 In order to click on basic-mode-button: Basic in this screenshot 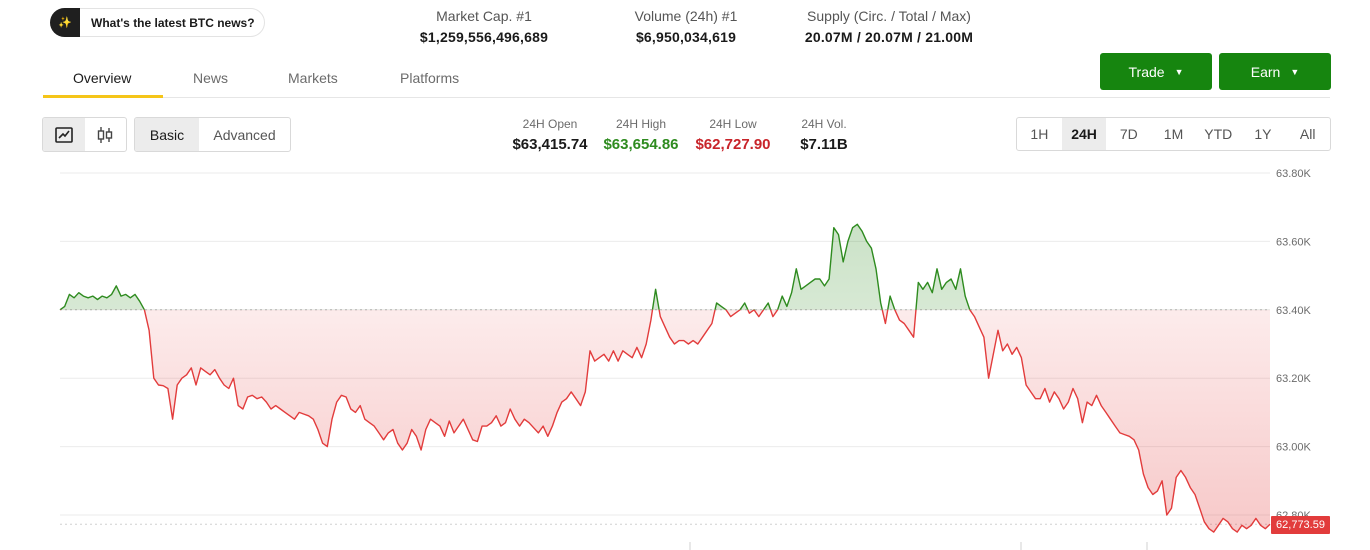, I will do `click(167, 134)`.